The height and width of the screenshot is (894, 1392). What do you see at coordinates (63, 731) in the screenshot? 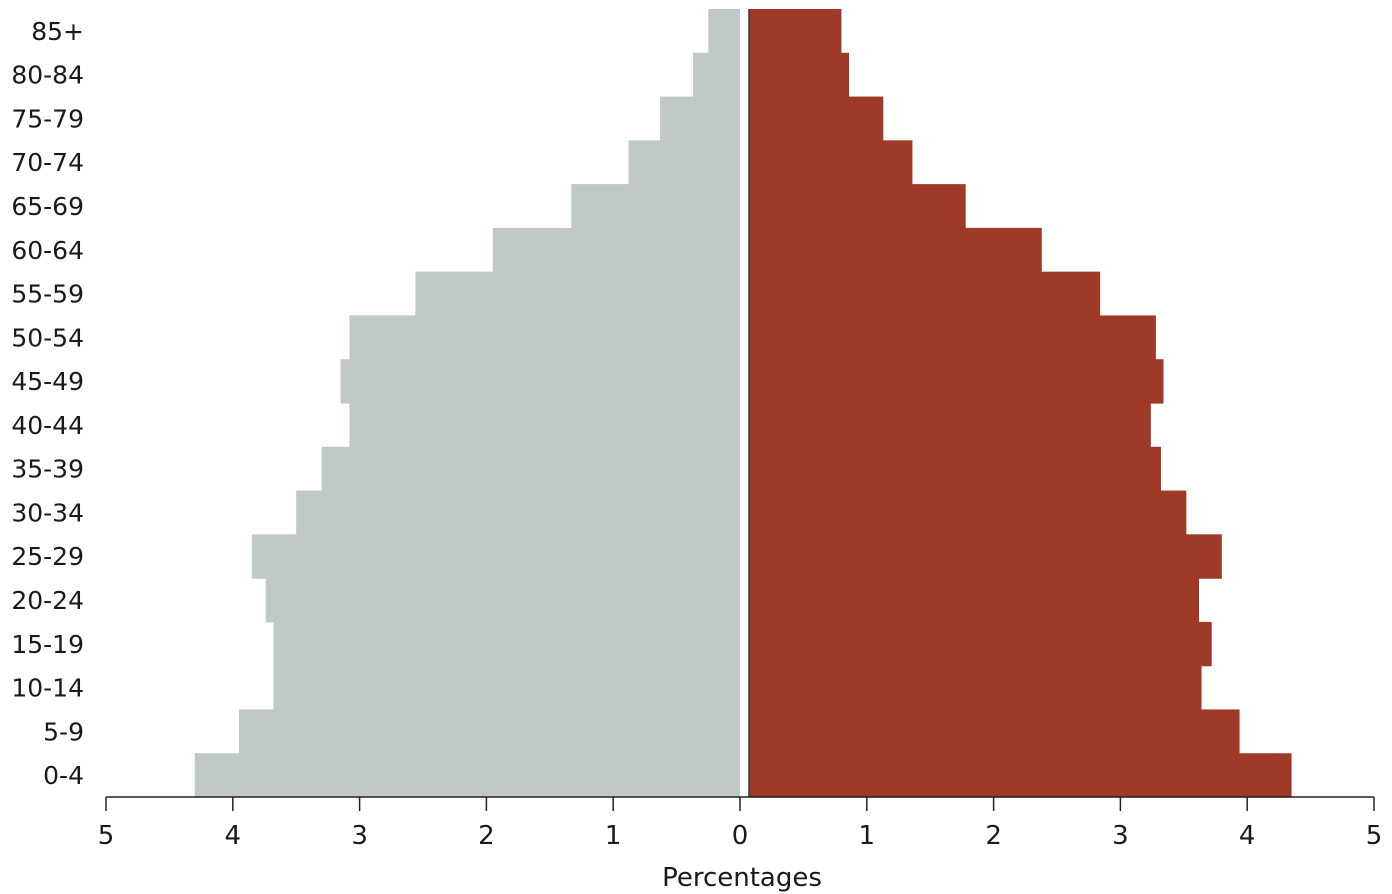
I see `age-label-5-9: 5-9` at bounding box center [63, 731].